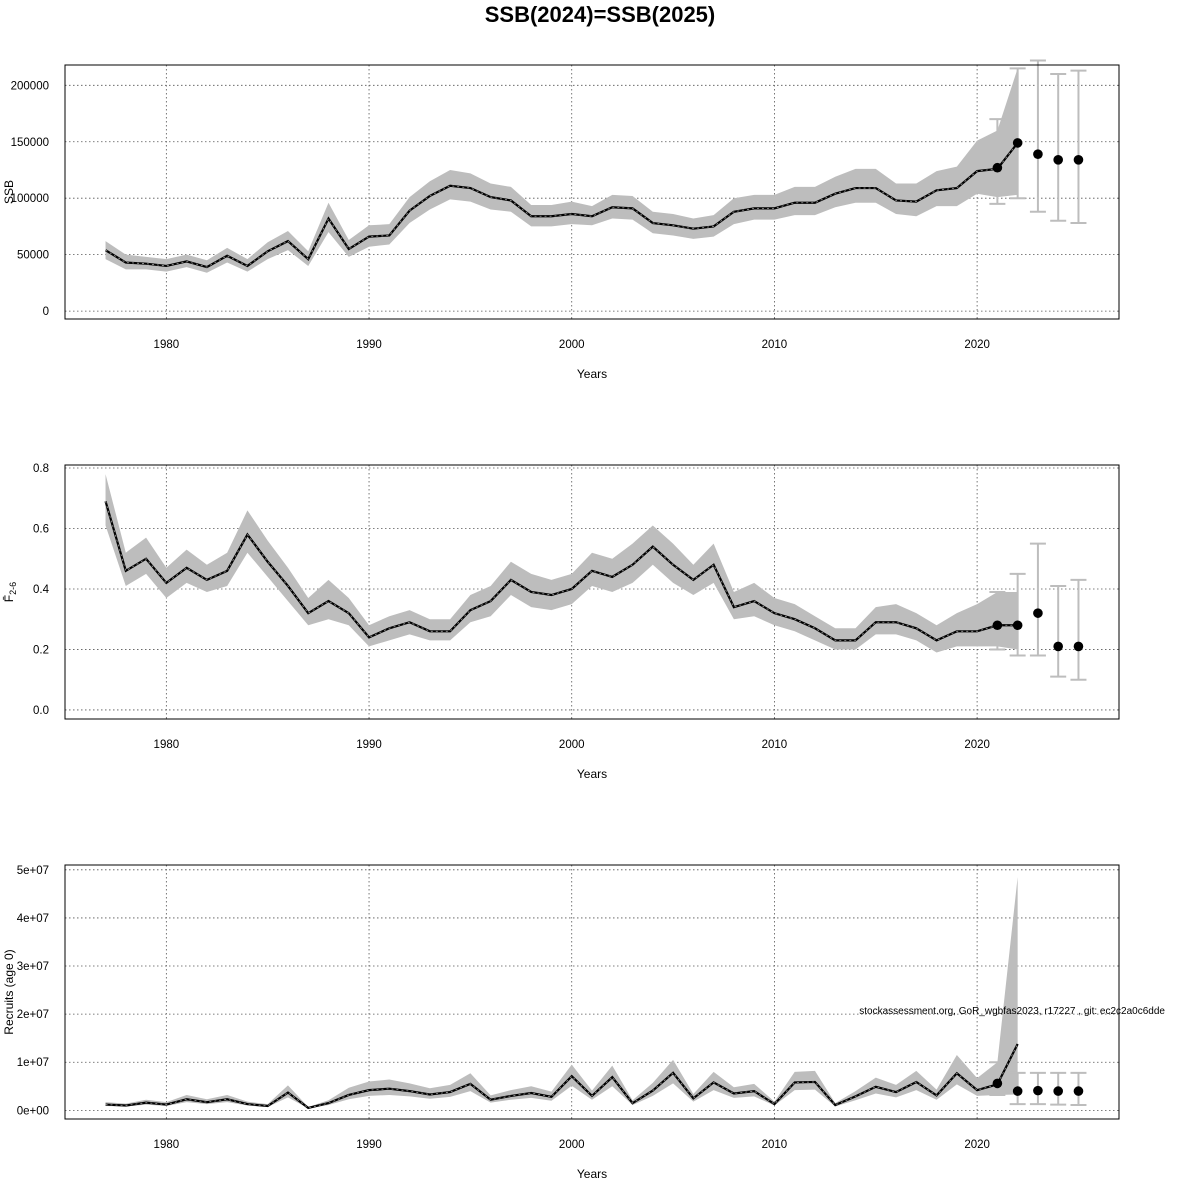 This screenshot has height=1200, width=1200. Describe the element at coordinates (33, 919) in the screenshot. I see `y-tick-label: 4e+07` at that location.